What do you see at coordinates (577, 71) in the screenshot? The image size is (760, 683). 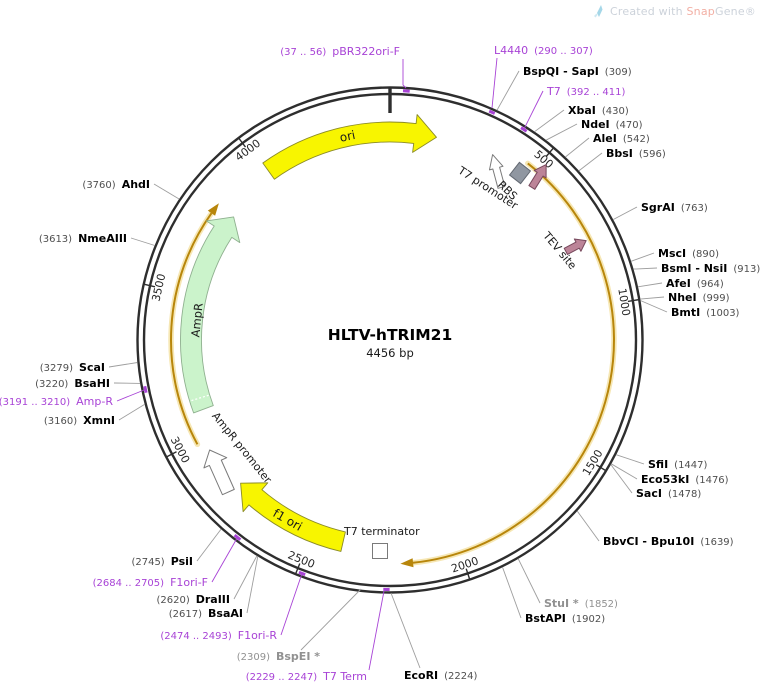 I see `enzyme-label-bspqi-sapi: BspQI - SapI (309)` at bounding box center [577, 71].